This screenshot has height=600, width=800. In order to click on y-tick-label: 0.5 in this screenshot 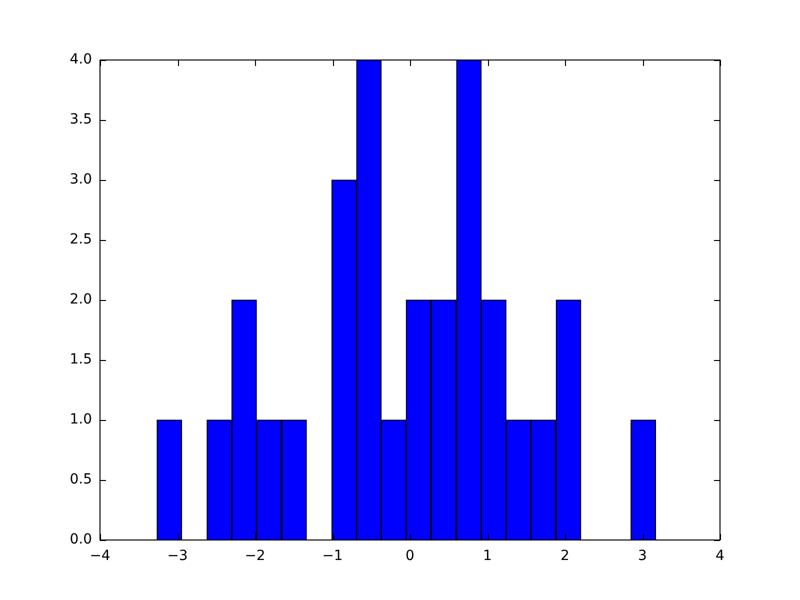, I will do `click(81, 480)`.